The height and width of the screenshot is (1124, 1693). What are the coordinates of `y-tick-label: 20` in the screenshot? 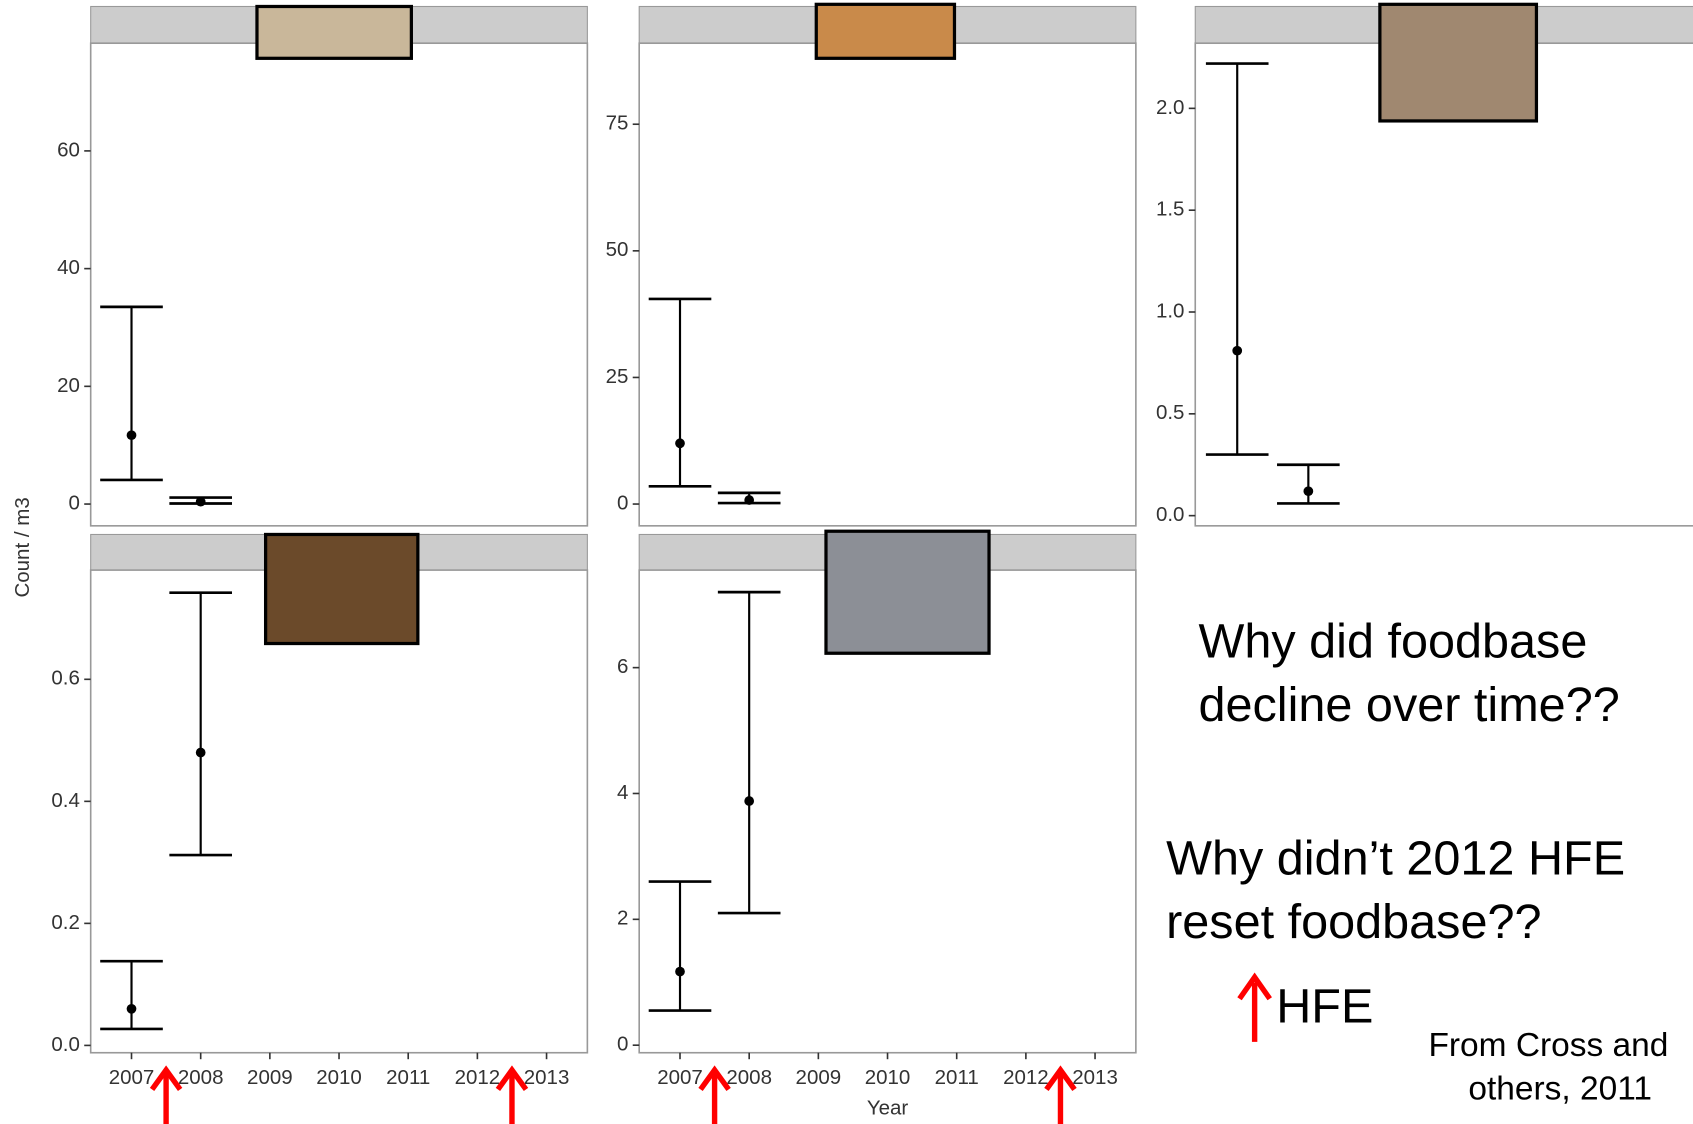 It's located at (68, 385).